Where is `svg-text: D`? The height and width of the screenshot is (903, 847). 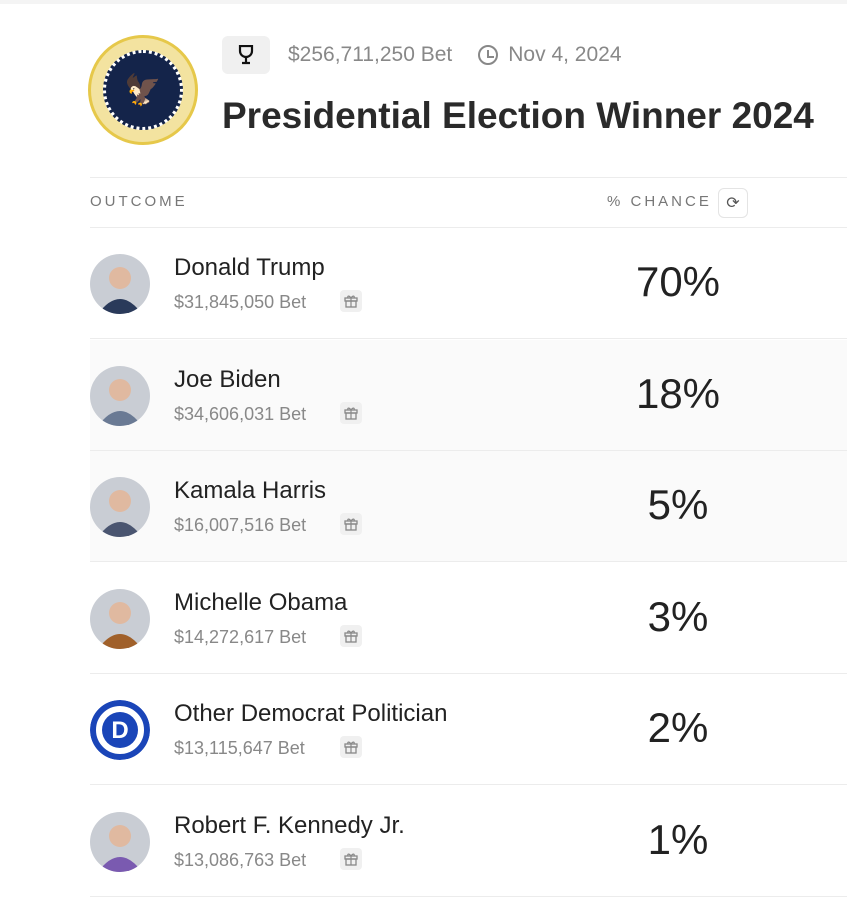 svg-text: D is located at coordinates (119, 730).